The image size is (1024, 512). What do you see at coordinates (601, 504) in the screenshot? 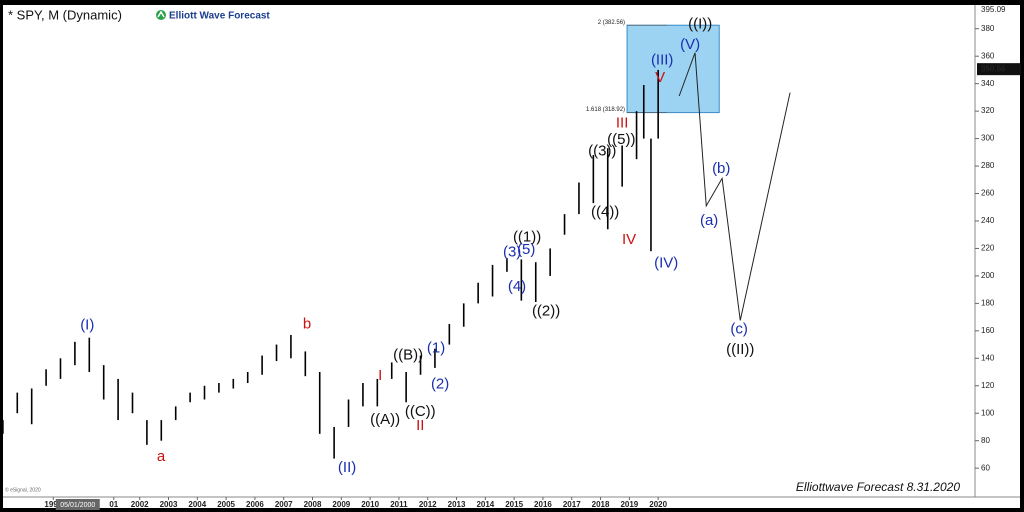
I see `x-tick-label: 2018` at bounding box center [601, 504].